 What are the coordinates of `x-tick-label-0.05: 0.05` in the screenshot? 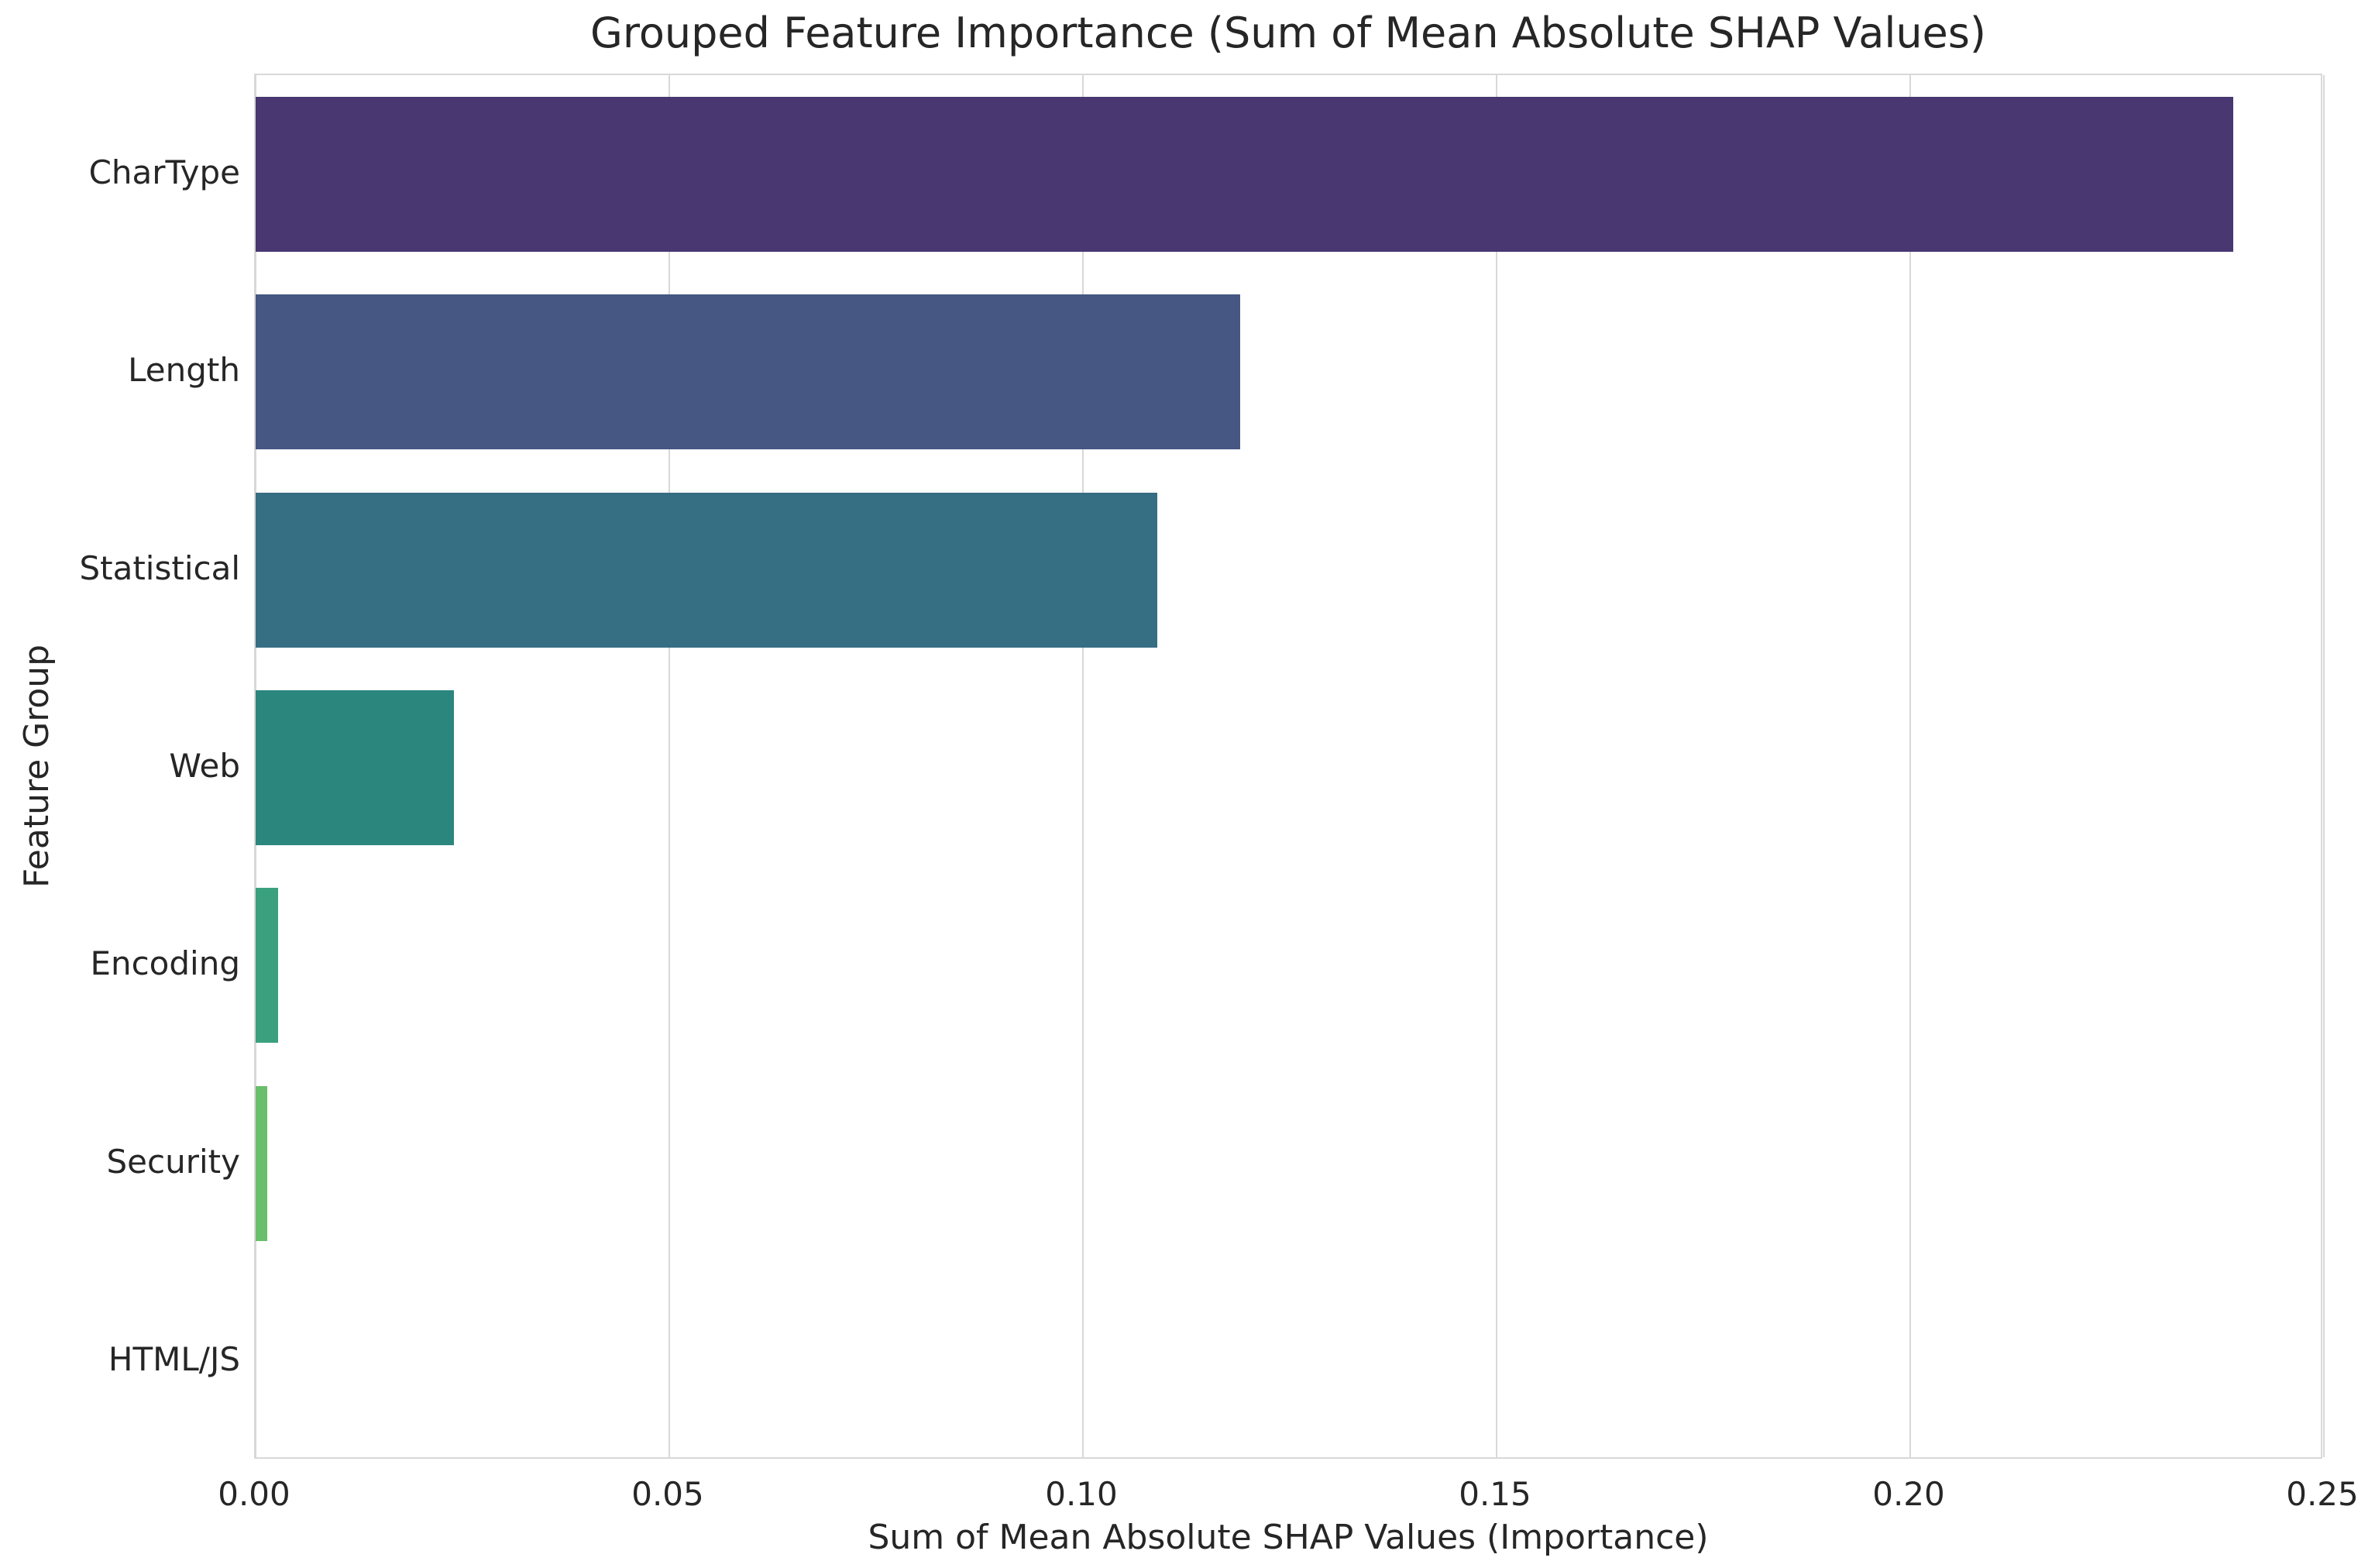 It's located at (667, 1494).